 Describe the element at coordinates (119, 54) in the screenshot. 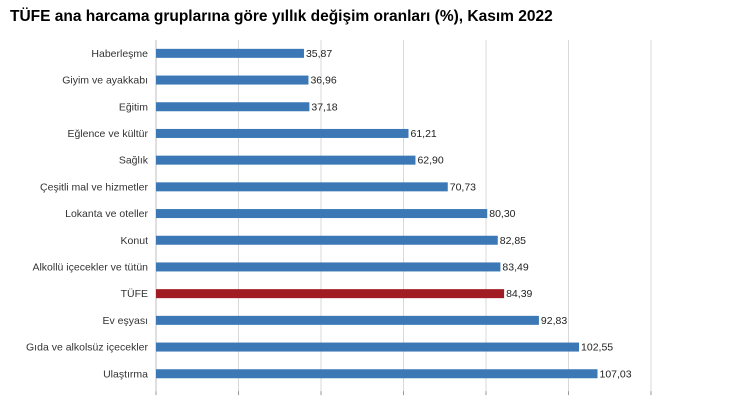

I see `category-label: Haberleşme` at that location.